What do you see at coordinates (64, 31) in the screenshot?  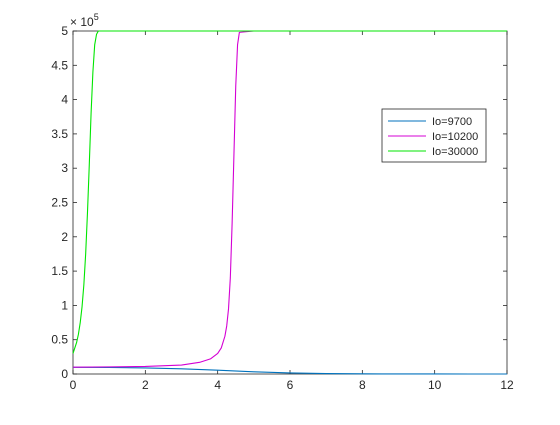 I see `y-tick-label: 5` at bounding box center [64, 31].